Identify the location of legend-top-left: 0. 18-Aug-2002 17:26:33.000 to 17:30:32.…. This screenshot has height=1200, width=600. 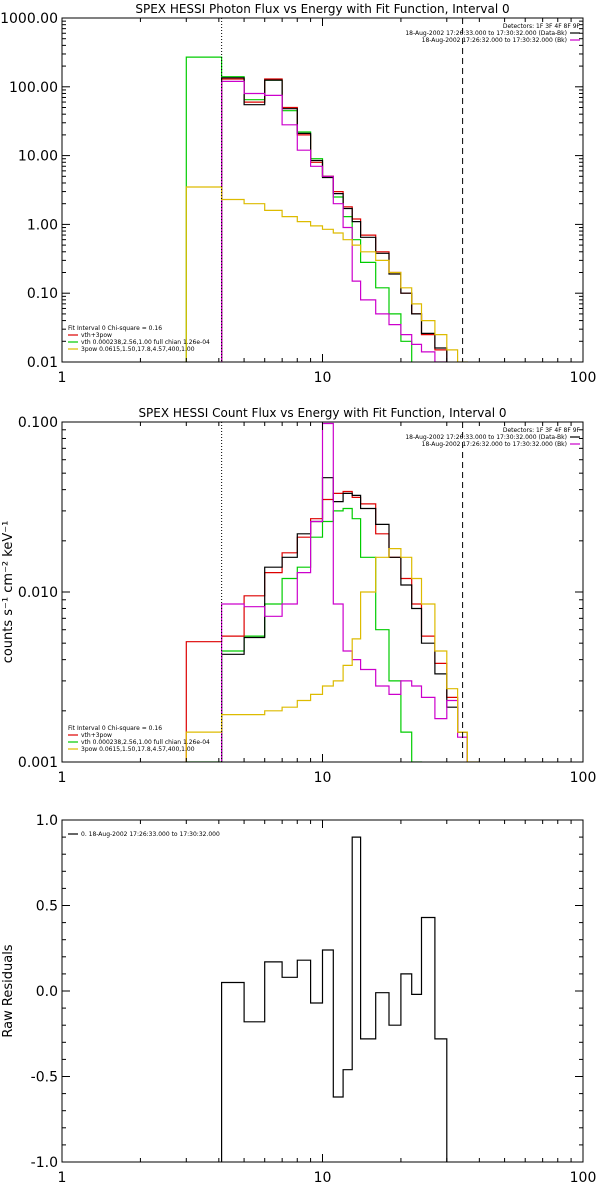
(144, 834).